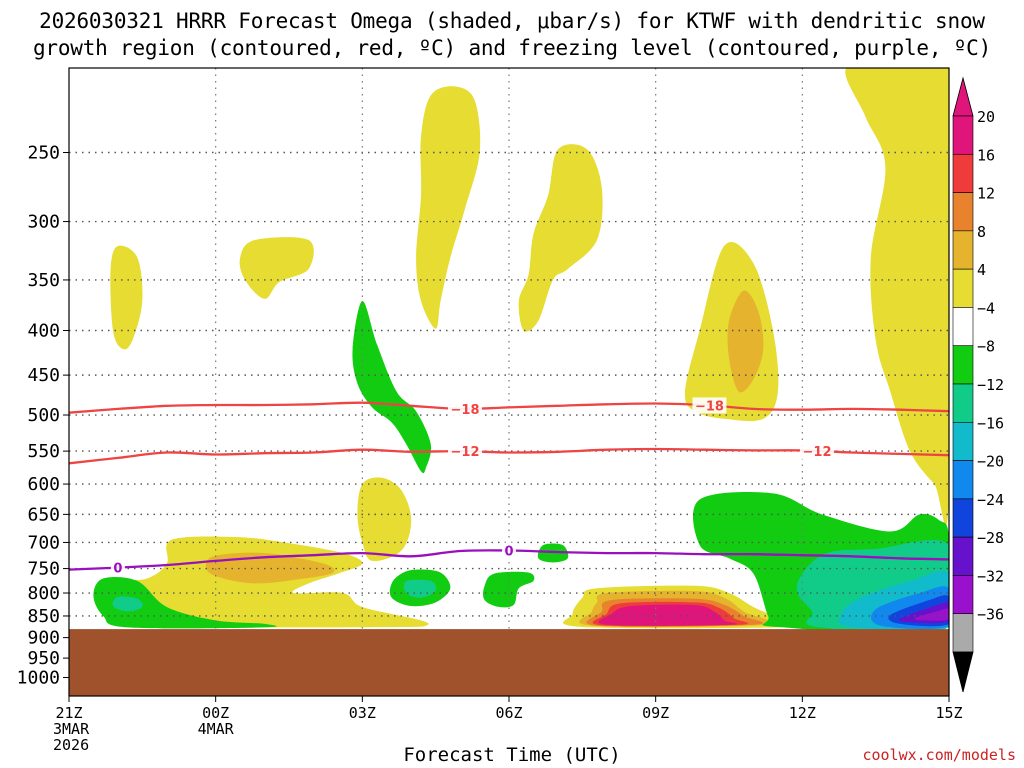 This screenshot has width=1024, height=768. What do you see at coordinates (43, 616) in the screenshot?
I see `y-tick-label-850: 850` at bounding box center [43, 616].